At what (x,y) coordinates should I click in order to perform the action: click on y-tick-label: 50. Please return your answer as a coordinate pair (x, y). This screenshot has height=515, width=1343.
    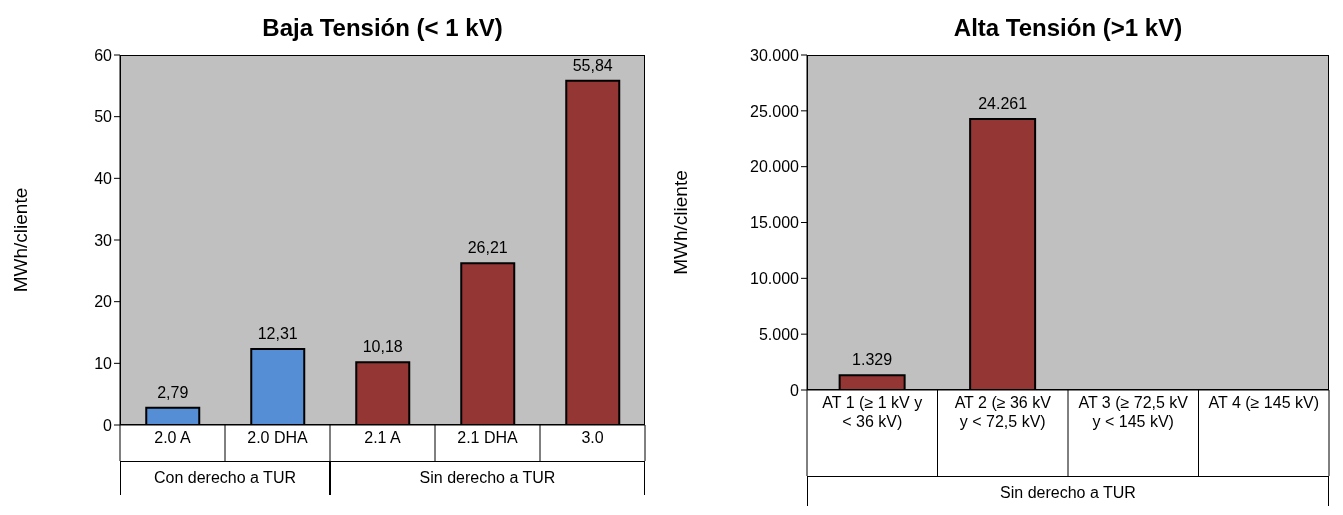
    Looking at the image, I should click on (103, 117).